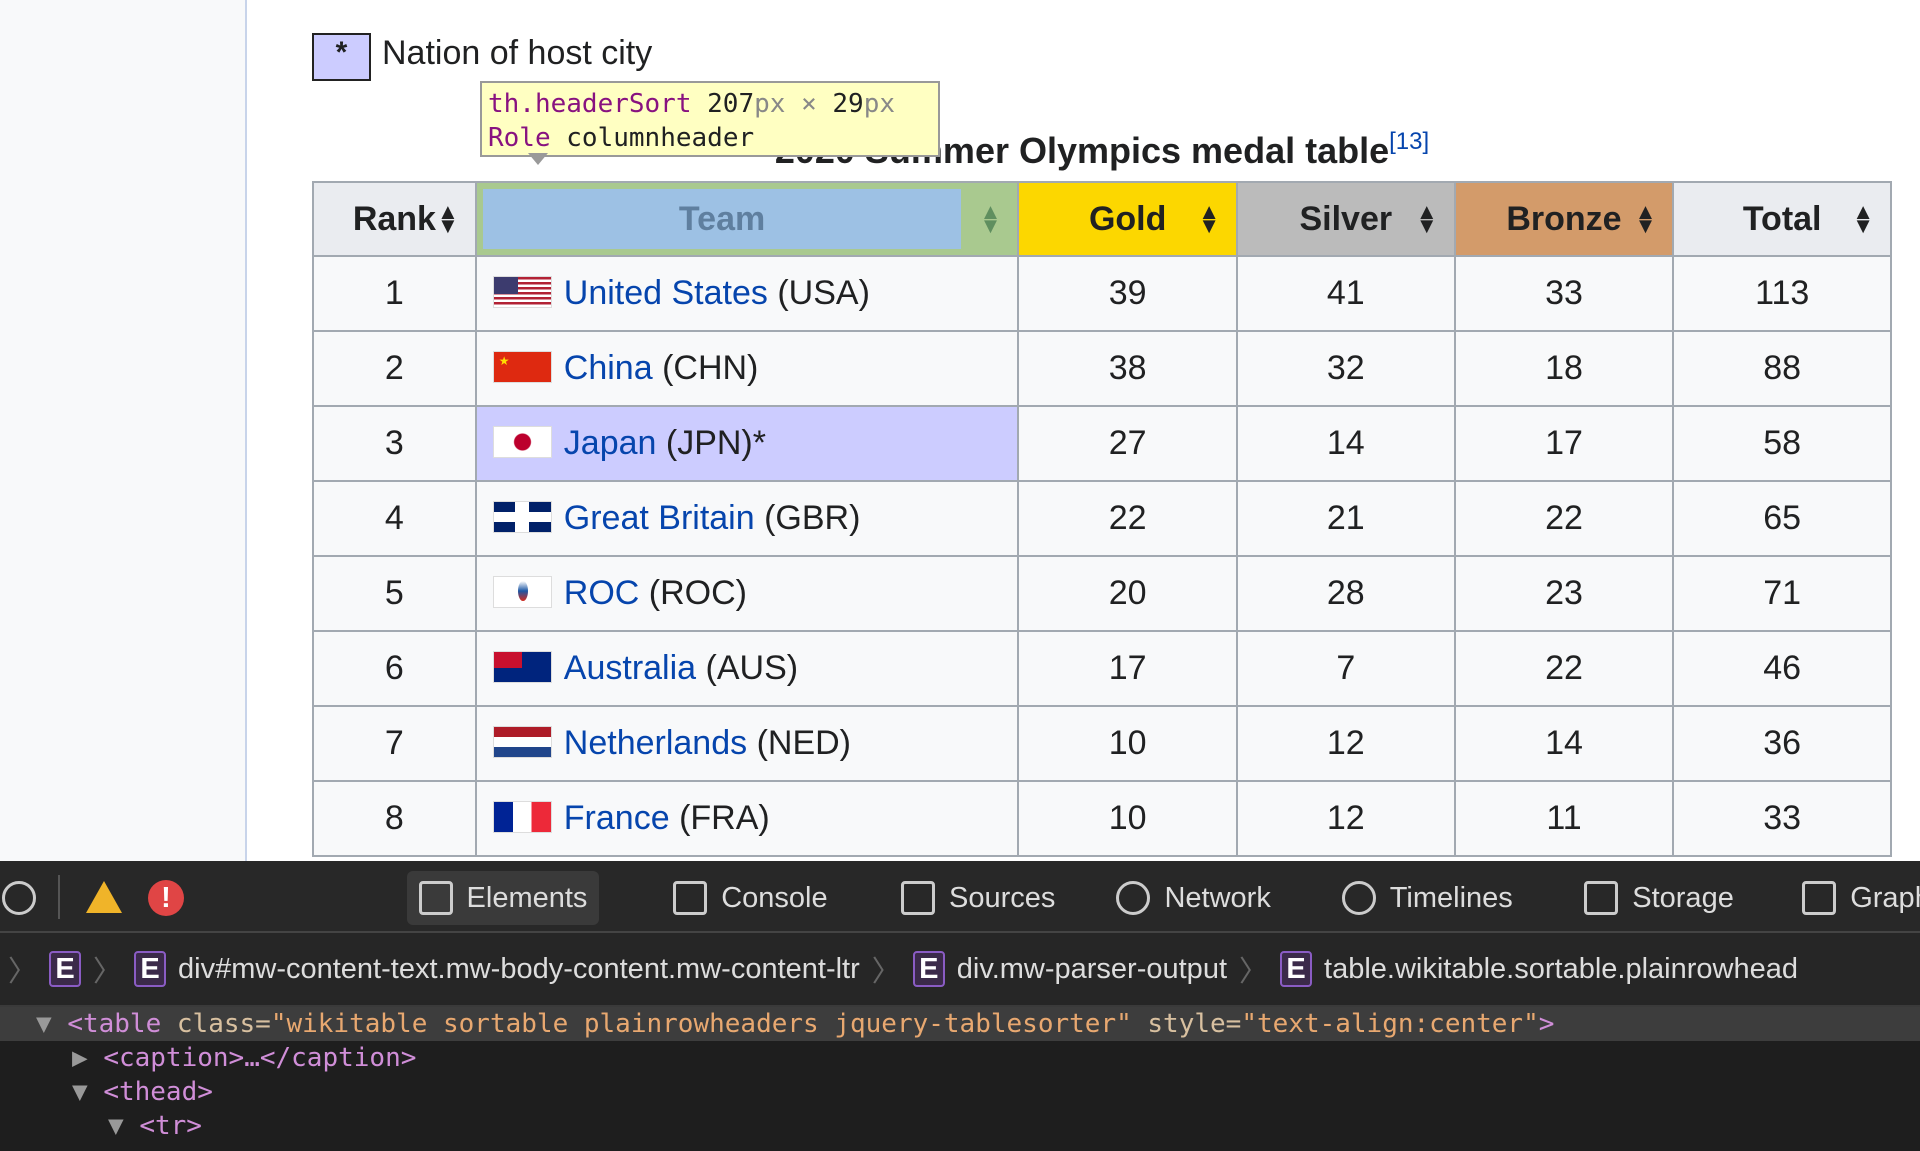 The height and width of the screenshot is (1151, 1920). I want to click on devtools-tab-graph: Graph, so click(1855, 898).